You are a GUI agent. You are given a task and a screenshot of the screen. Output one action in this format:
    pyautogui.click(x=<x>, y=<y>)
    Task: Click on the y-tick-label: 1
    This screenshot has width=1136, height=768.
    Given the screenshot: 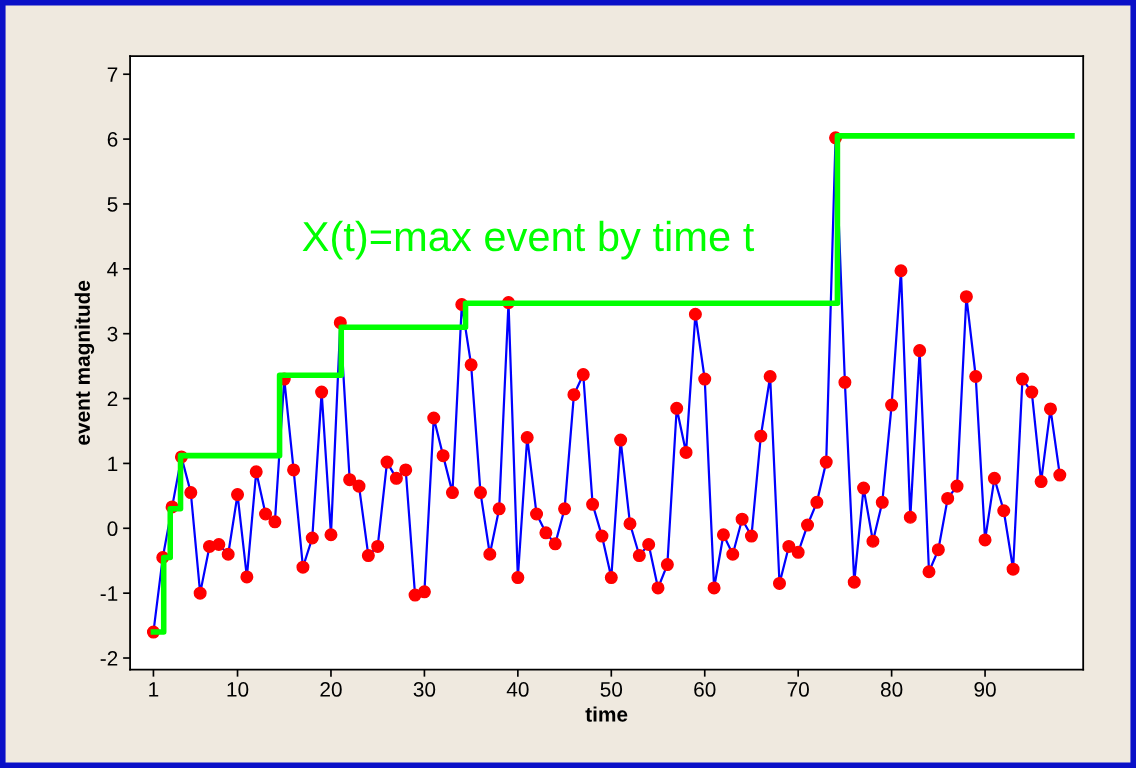 What is the action you would take?
    pyautogui.click(x=113, y=463)
    